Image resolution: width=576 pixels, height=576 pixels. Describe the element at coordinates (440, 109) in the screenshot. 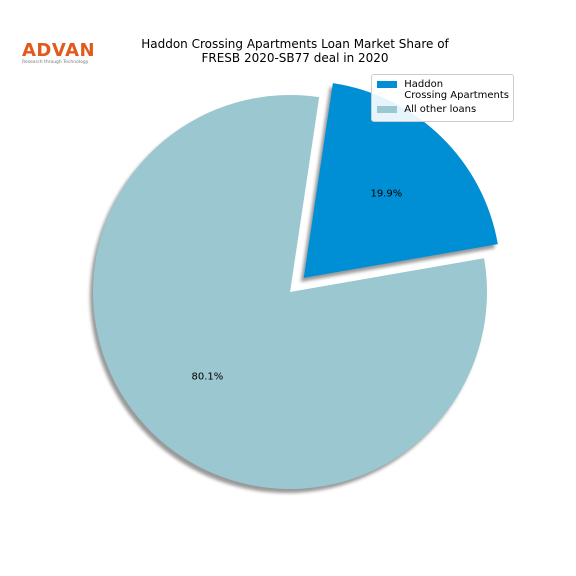

I see `legend-label: All other loans` at that location.